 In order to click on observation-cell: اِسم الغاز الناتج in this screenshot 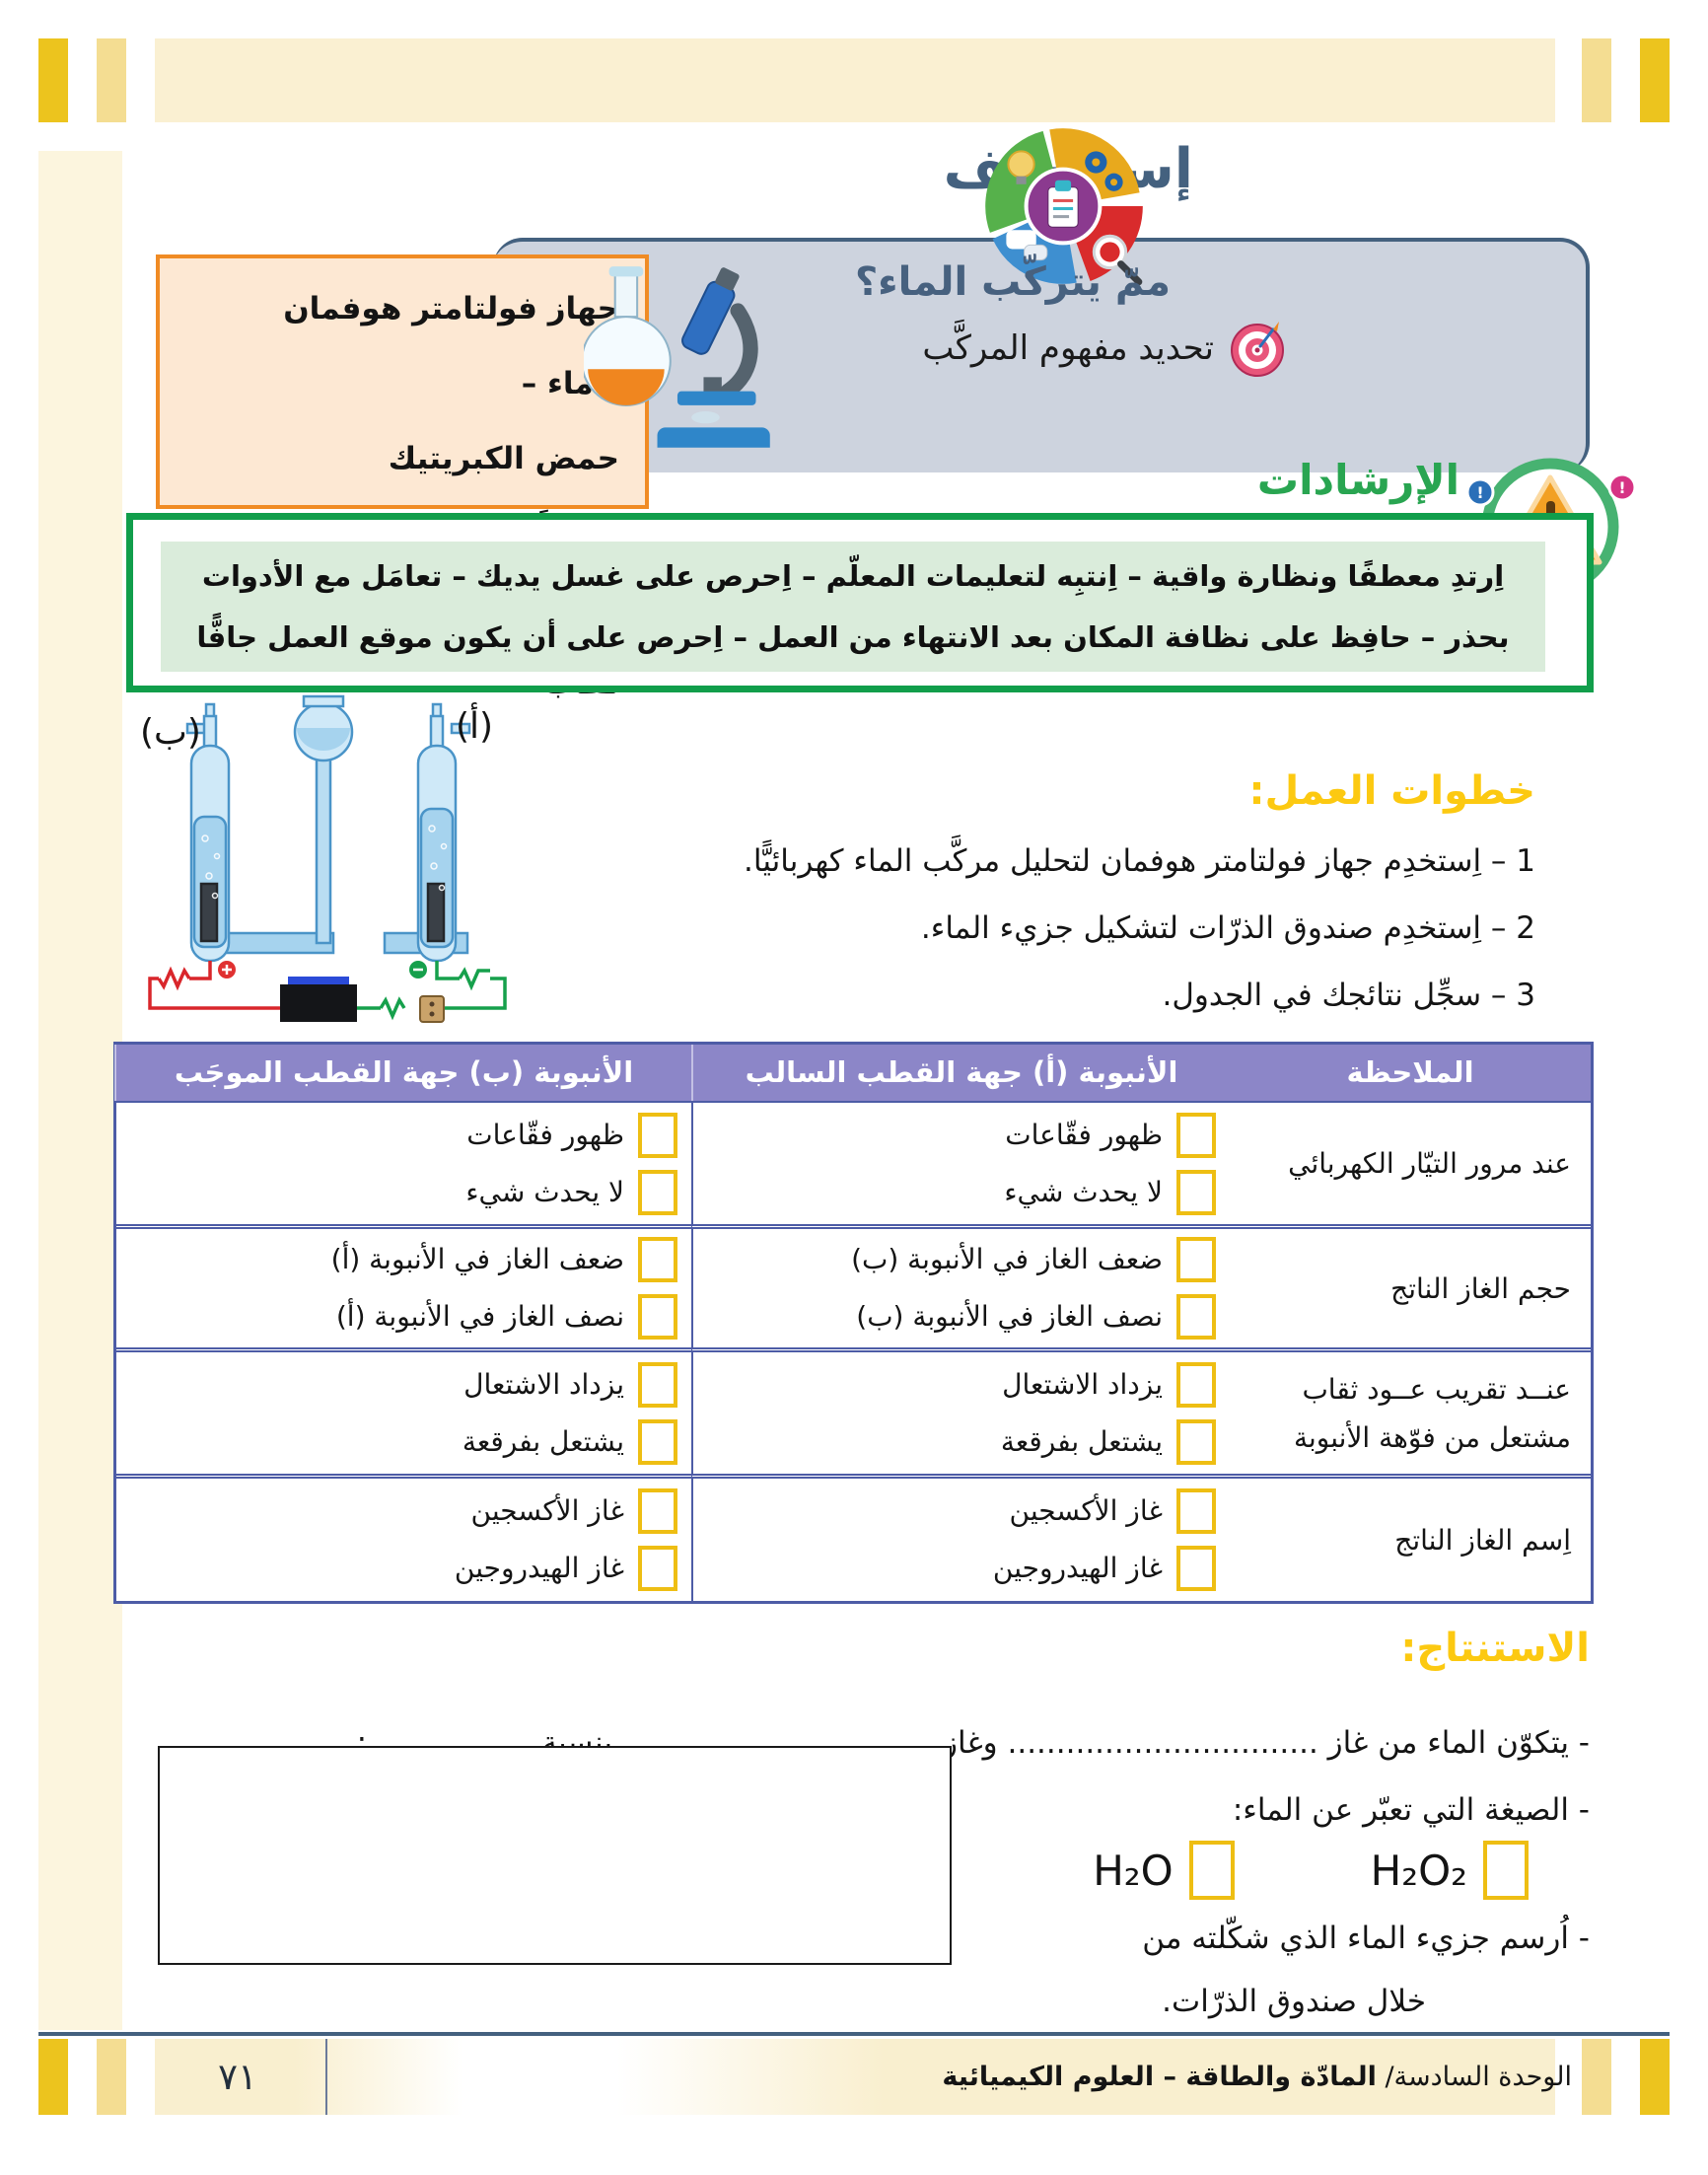, I will do `click(1410, 1537)`.